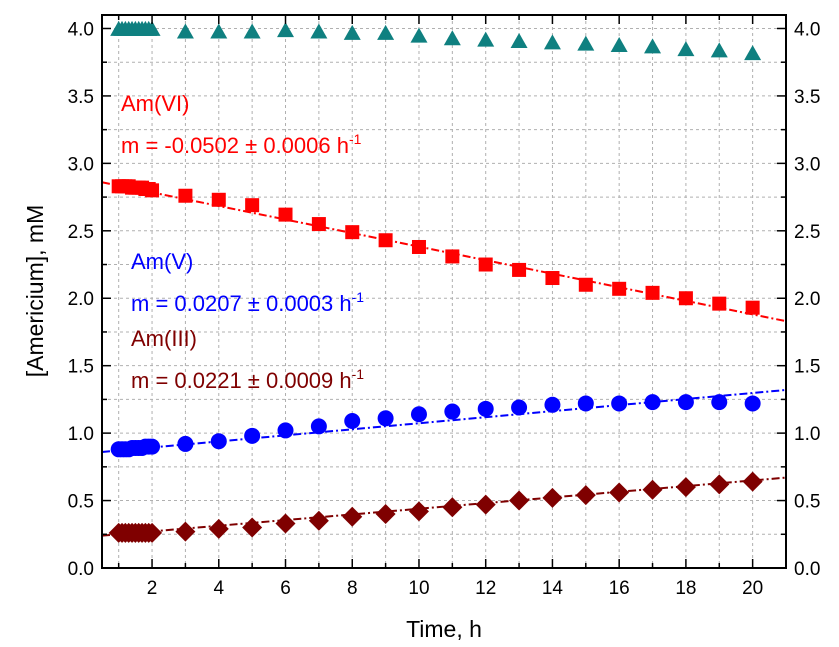 The image size is (839, 647). What do you see at coordinates (81, 232) in the screenshot?
I see `y-tick-label: 2.5` at bounding box center [81, 232].